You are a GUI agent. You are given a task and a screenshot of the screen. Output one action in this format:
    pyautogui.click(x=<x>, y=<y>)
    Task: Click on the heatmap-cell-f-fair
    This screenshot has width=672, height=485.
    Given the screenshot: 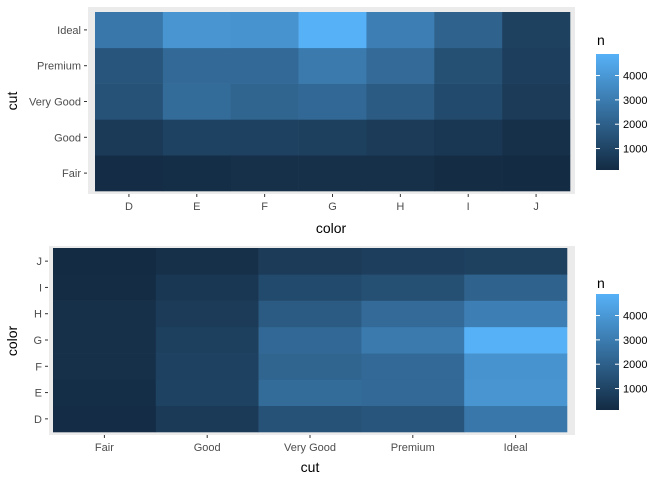 What is the action you would take?
    pyautogui.click(x=105, y=366)
    